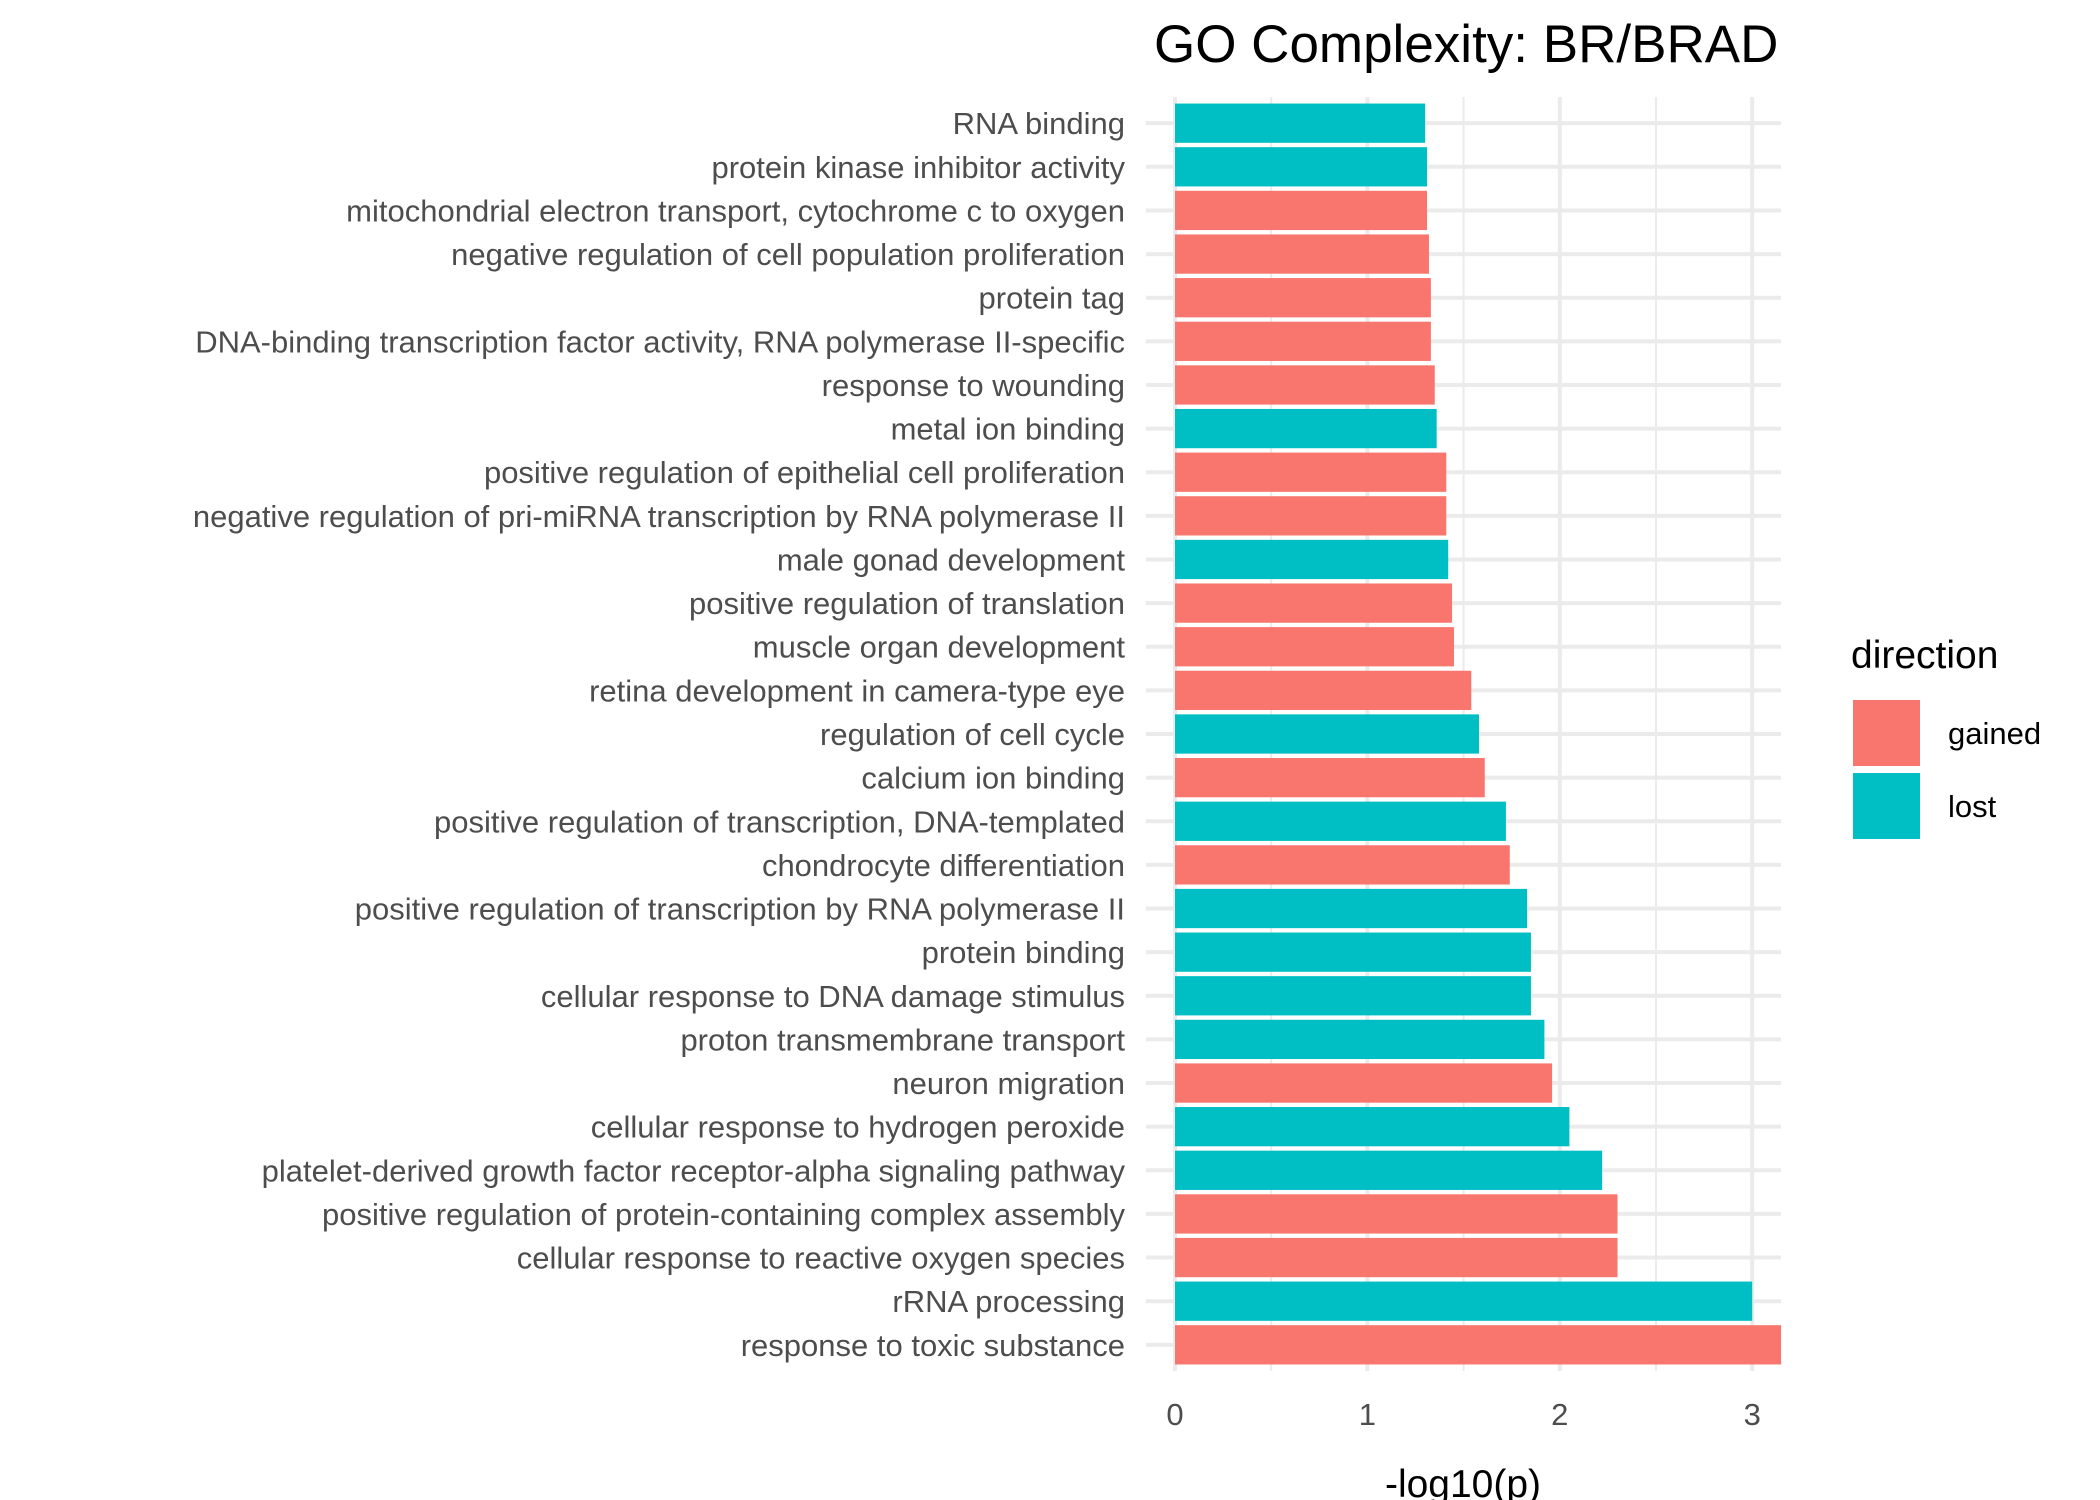  What do you see at coordinates (1972, 806) in the screenshot?
I see `legend-label-lost: lost` at bounding box center [1972, 806].